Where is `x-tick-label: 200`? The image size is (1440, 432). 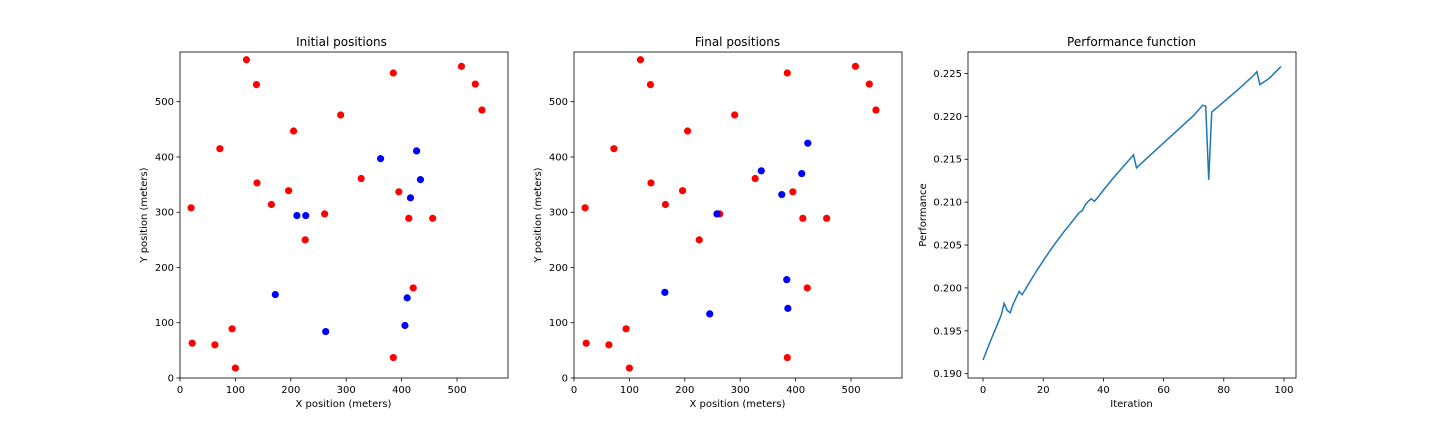 x-tick-label: 200 is located at coordinates (684, 390).